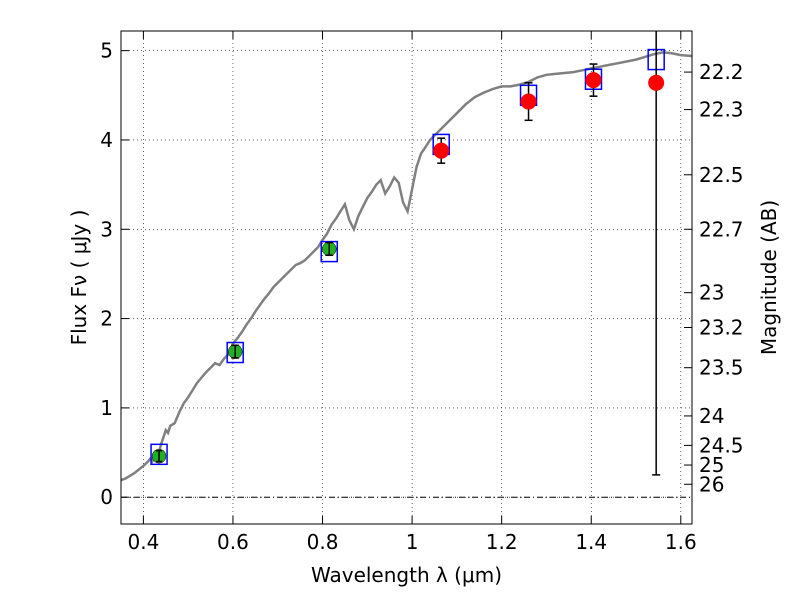 The width and height of the screenshot is (800, 600). I want to click on y-tick-label: 0, so click(106, 497).